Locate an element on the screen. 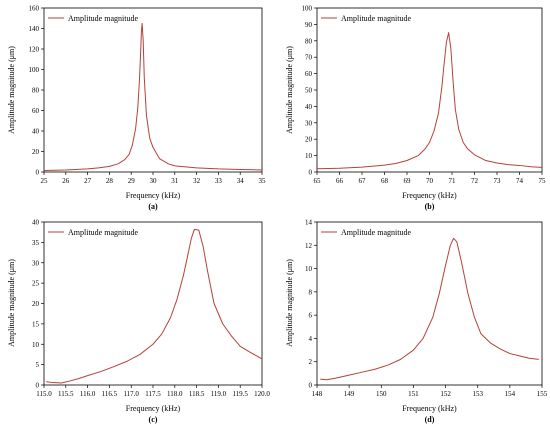 Image resolution: width=550 pixels, height=429 pixels. x-tick-label: 66 is located at coordinates (340, 181).